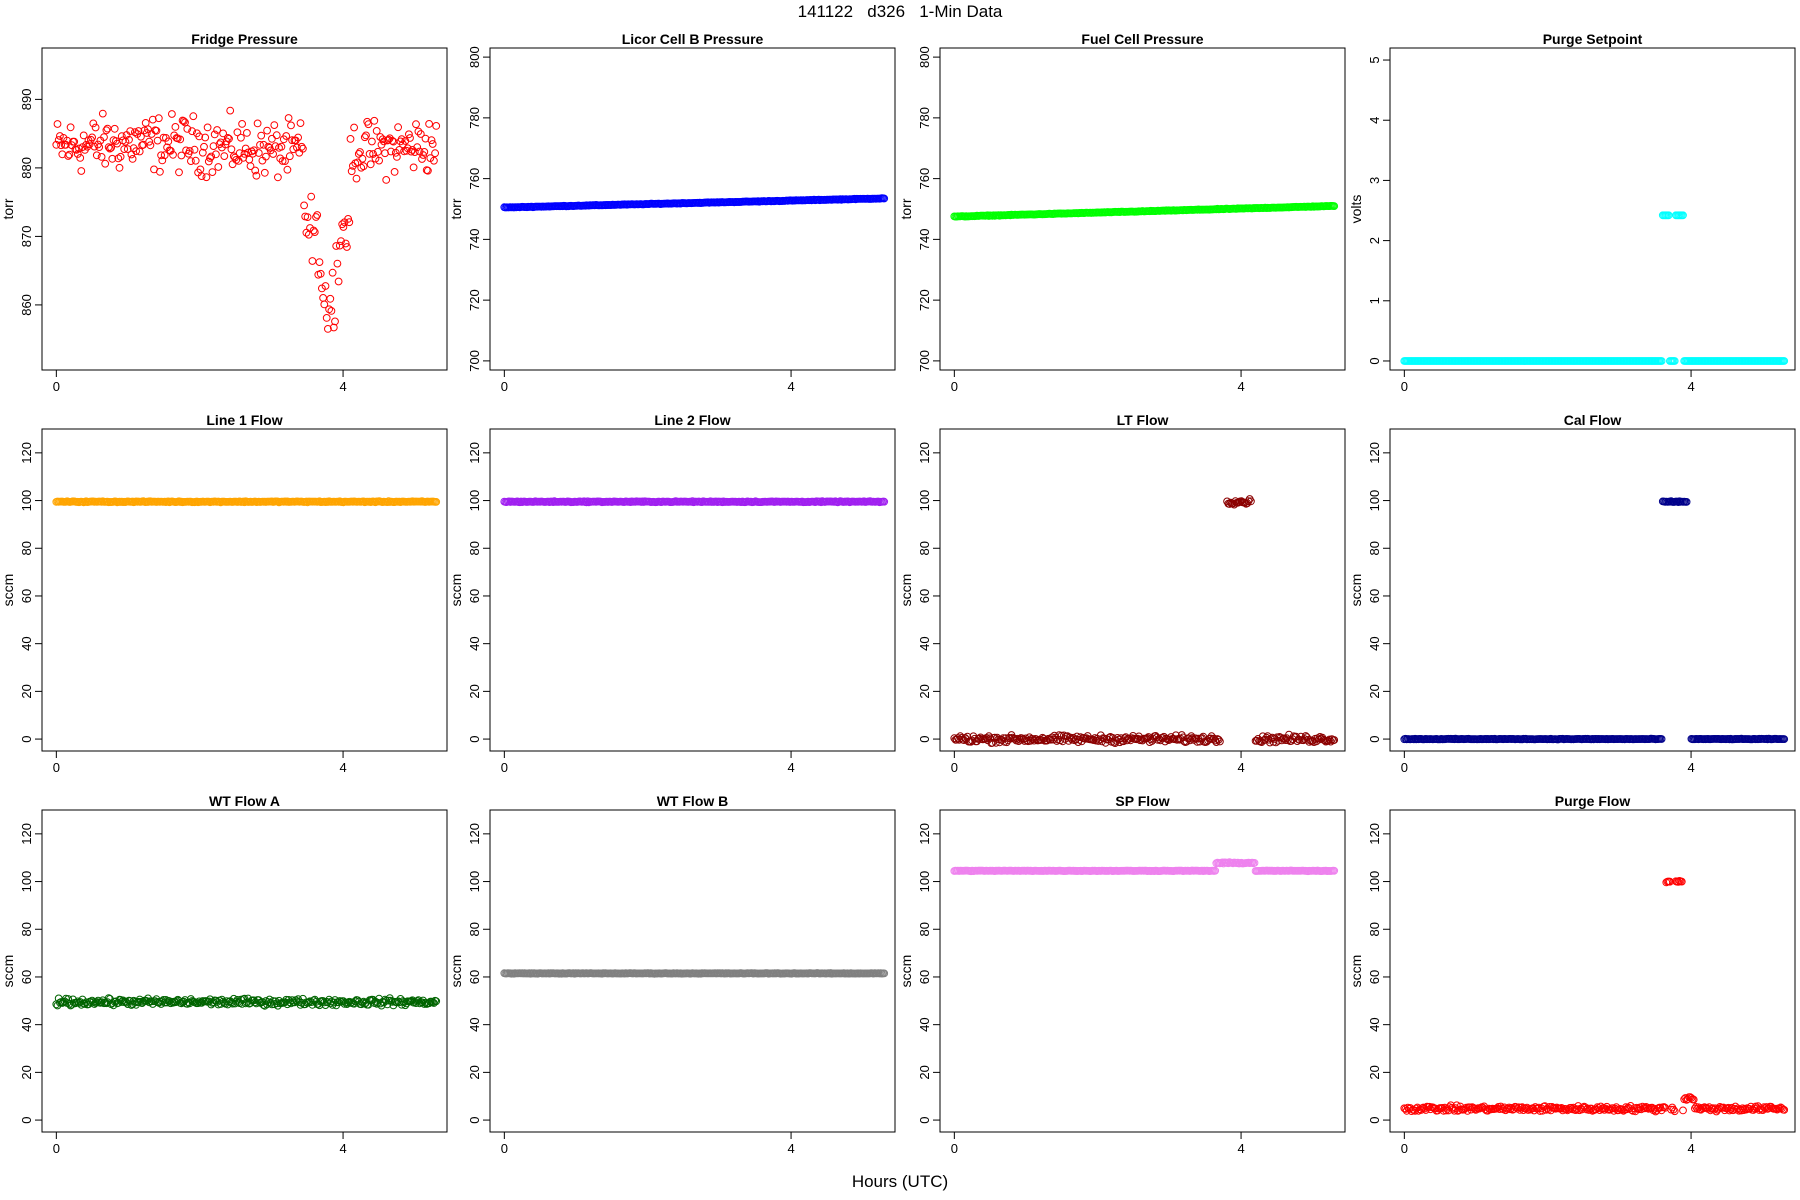 This screenshot has height=1200, width=1800. Describe the element at coordinates (224, 593) in the screenshot. I see `panel-line-1-flow: Line 1 Flow 0 20 40 60 80 100 120 0 4 sccm` at that location.